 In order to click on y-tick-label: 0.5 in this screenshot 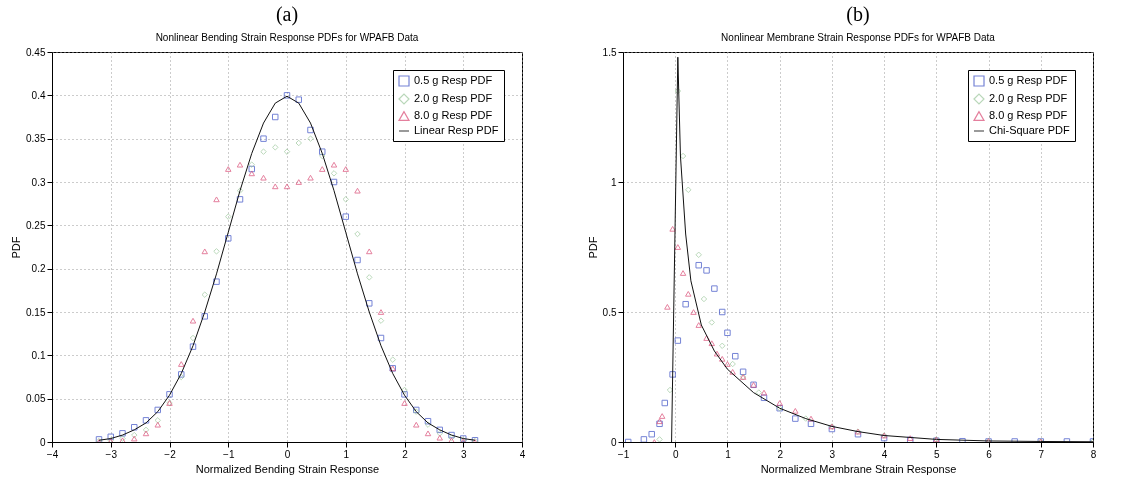, I will do `click(609, 312)`.